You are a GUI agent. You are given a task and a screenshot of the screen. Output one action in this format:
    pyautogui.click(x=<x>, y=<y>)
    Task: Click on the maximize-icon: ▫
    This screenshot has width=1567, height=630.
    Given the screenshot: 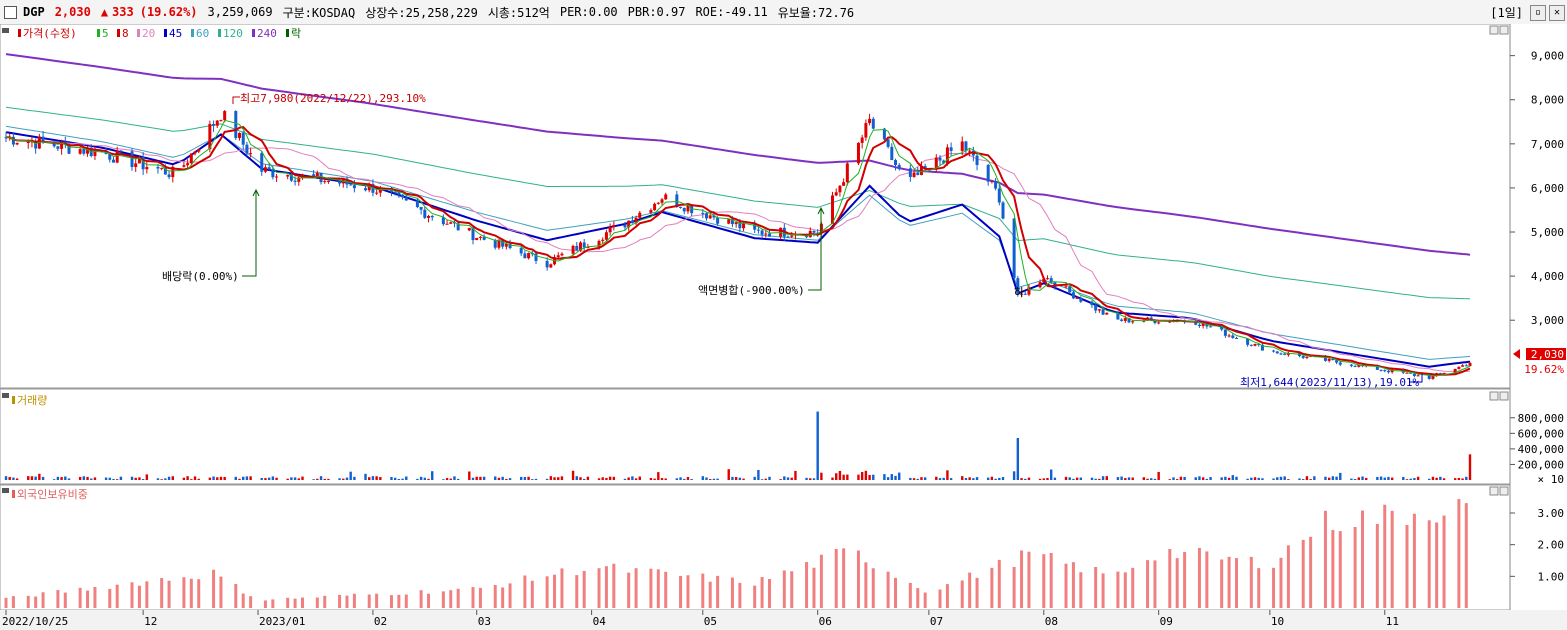 What is the action you would take?
    pyautogui.click(x=1538, y=12)
    